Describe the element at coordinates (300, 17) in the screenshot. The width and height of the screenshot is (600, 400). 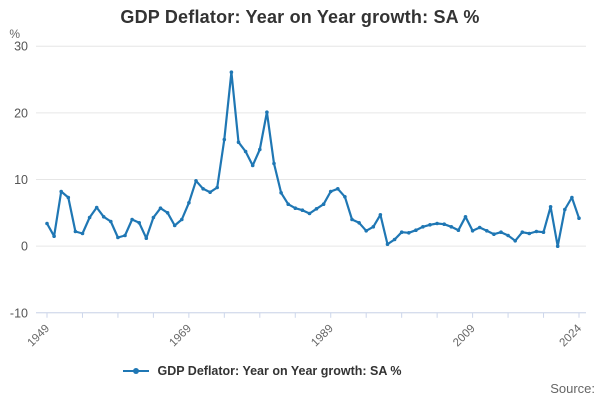
I see `chart-title: GDP Deflator: Year on Year growth: SA %` at that location.